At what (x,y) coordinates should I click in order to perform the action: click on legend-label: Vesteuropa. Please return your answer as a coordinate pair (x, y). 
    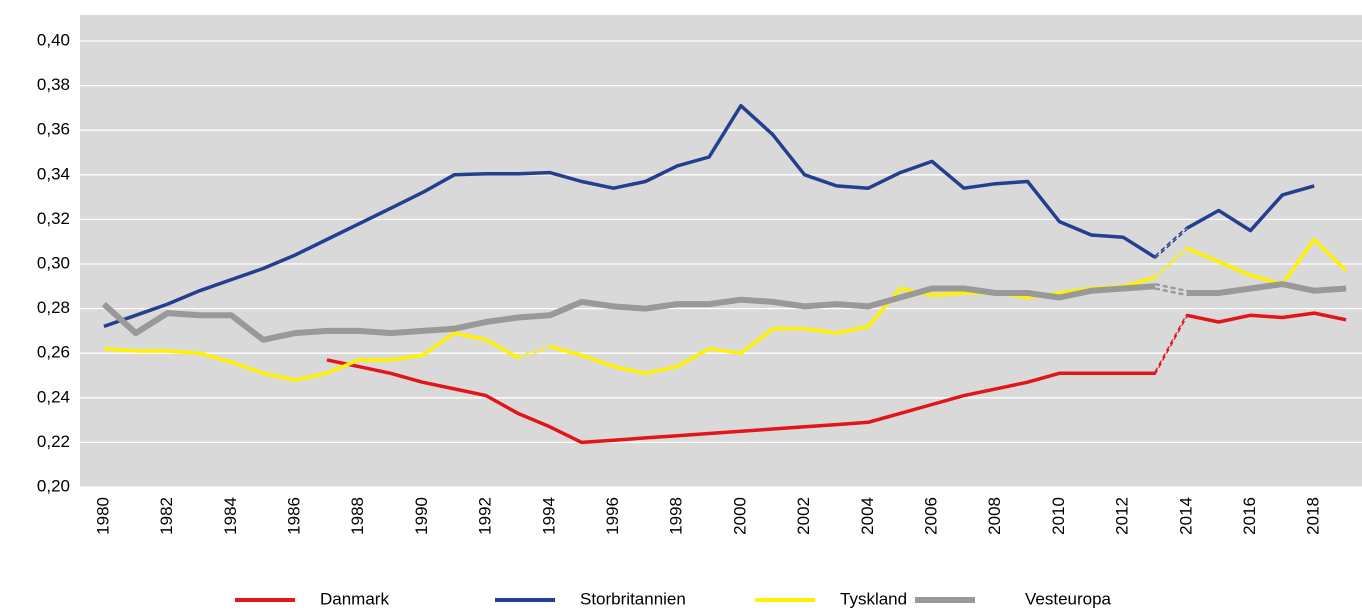
    Looking at the image, I should click on (1068, 598).